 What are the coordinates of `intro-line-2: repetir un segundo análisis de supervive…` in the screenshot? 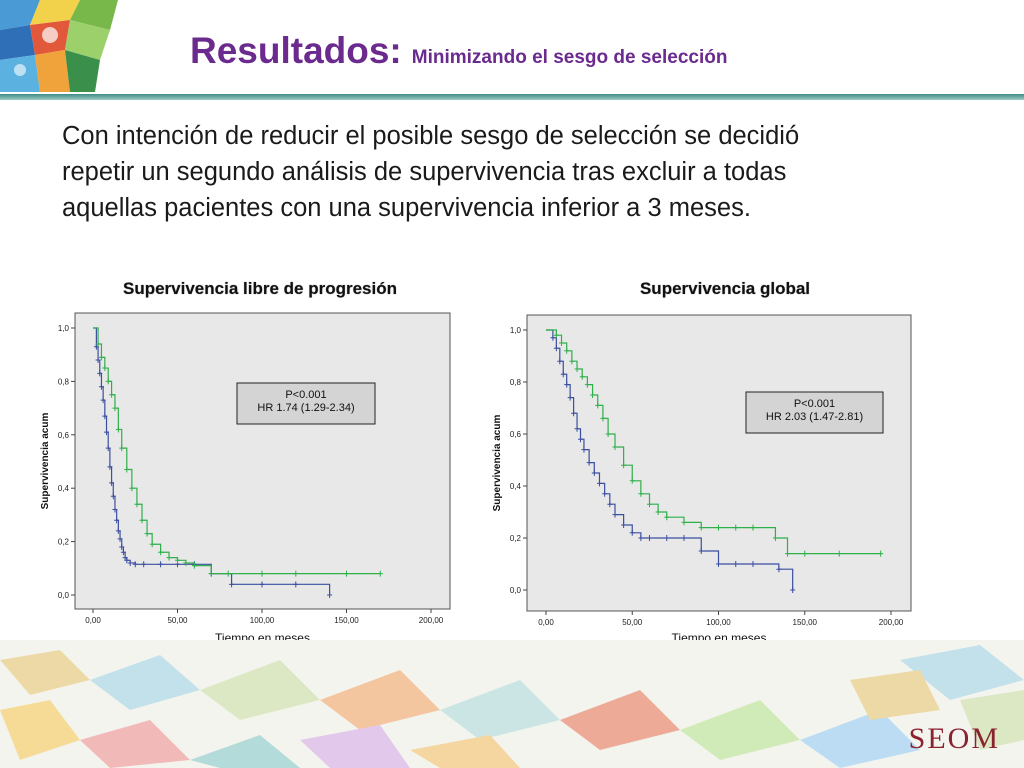 It's located at (424, 172).